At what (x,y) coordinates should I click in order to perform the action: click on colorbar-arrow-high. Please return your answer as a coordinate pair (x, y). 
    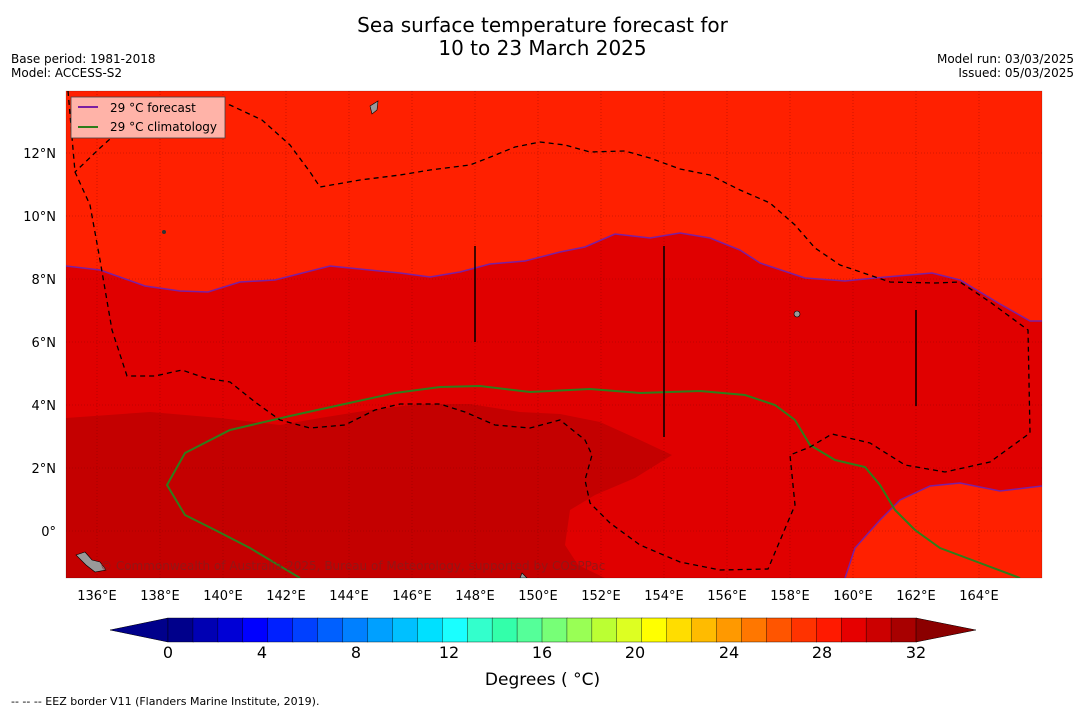
    Looking at the image, I should click on (946, 630).